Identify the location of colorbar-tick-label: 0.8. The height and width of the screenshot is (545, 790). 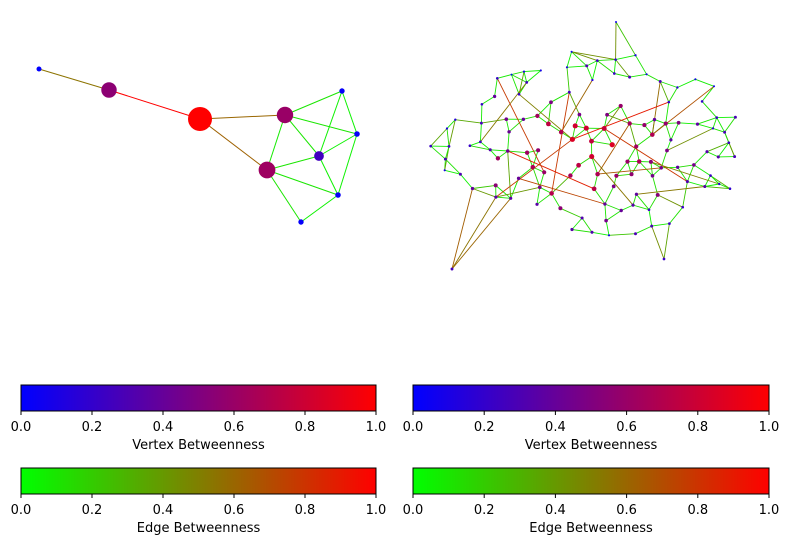
(305, 427).